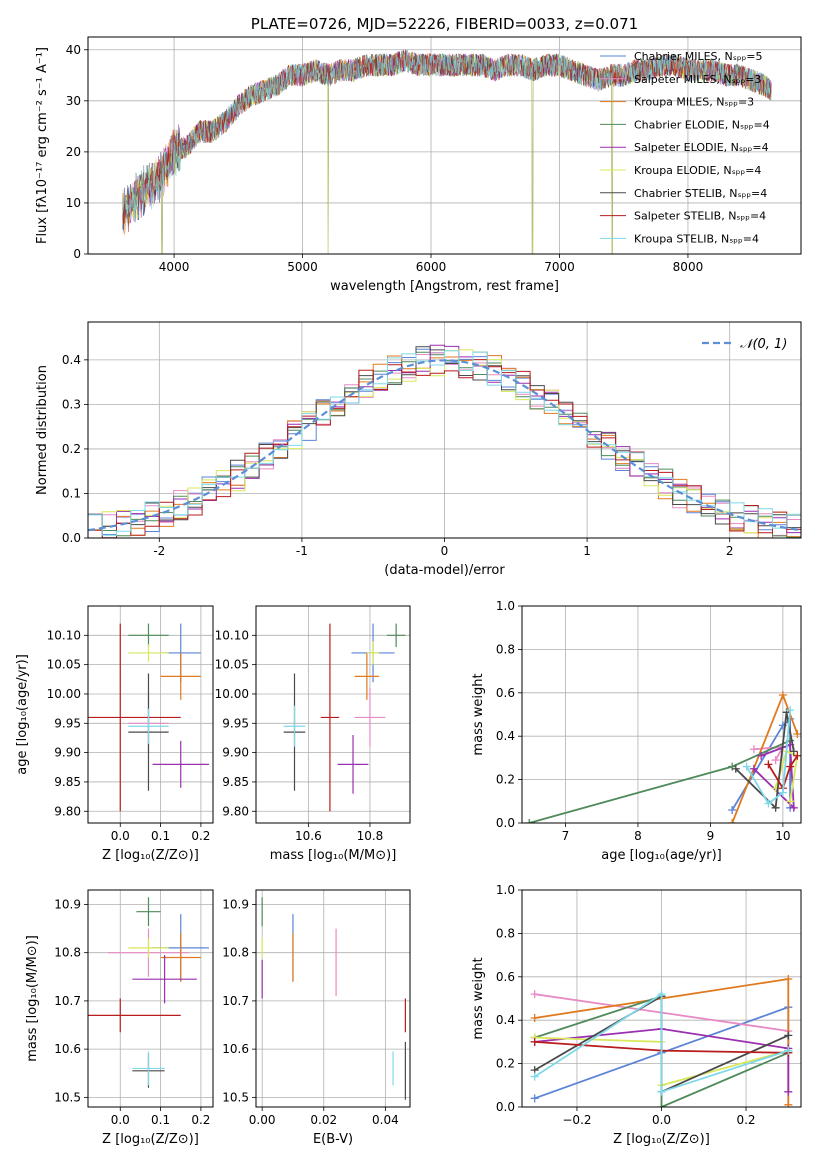 The height and width of the screenshot is (1170, 819). What do you see at coordinates (67, 723) in the screenshot?
I see `y-tick-label: 9.95` at bounding box center [67, 723].